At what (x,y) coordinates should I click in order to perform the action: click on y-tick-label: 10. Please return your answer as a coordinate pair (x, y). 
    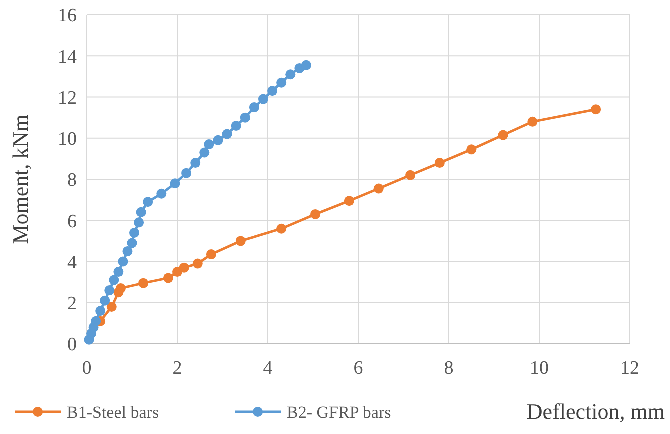
    Looking at the image, I should click on (67, 139).